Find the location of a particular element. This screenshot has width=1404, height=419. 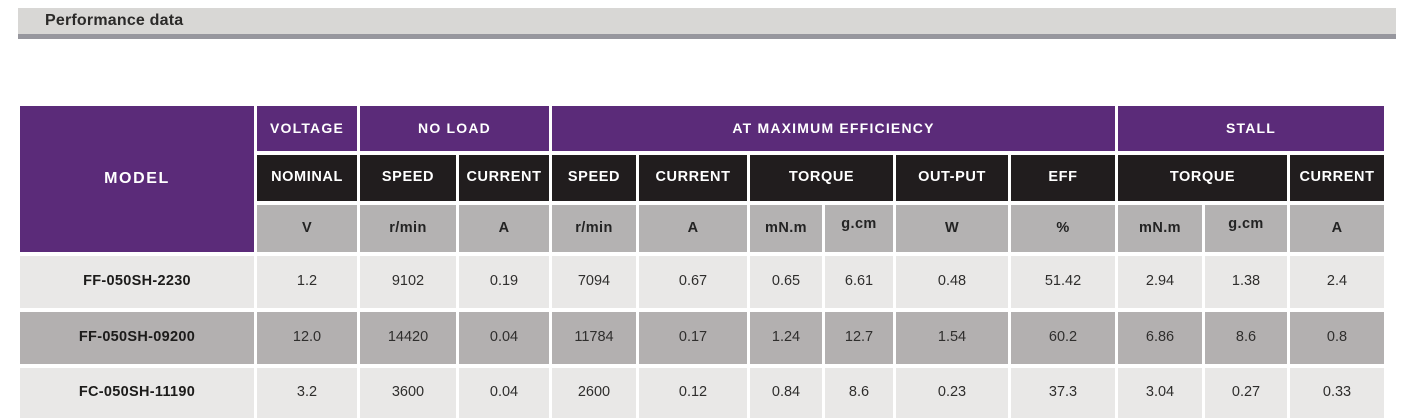

table-cell: 2600 is located at coordinates (594, 393).